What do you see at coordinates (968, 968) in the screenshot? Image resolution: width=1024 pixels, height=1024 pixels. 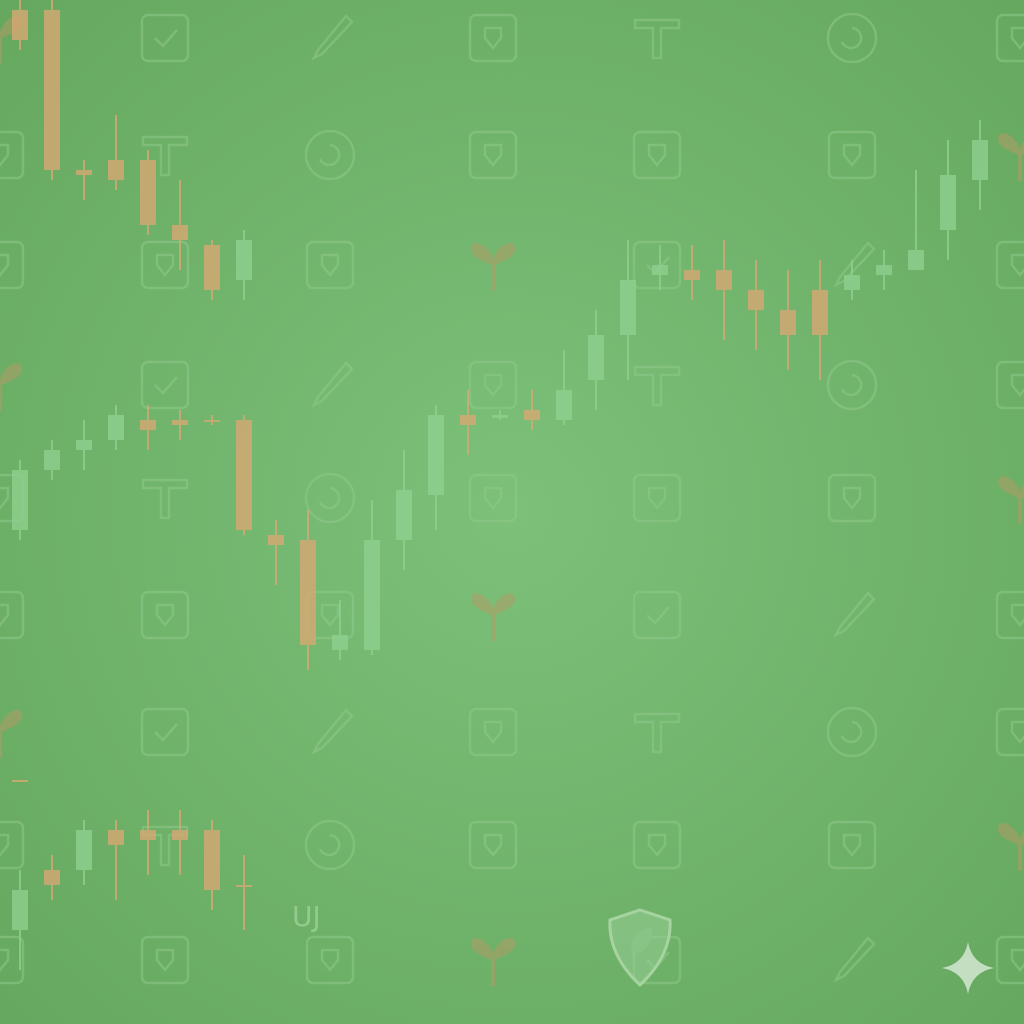 I see `sparkle-icon` at bounding box center [968, 968].